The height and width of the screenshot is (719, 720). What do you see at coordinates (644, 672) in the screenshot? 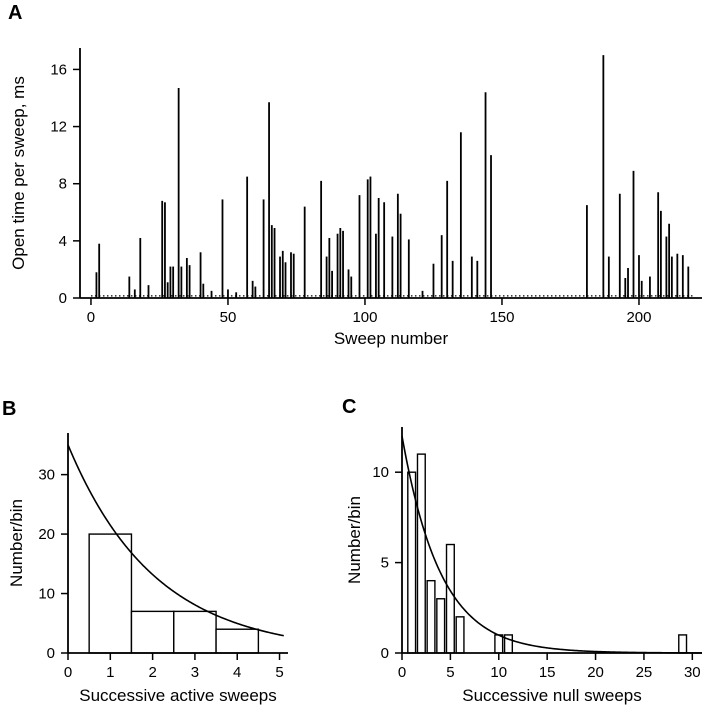
I see `svg-text: 25` at bounding box center [644, 672].